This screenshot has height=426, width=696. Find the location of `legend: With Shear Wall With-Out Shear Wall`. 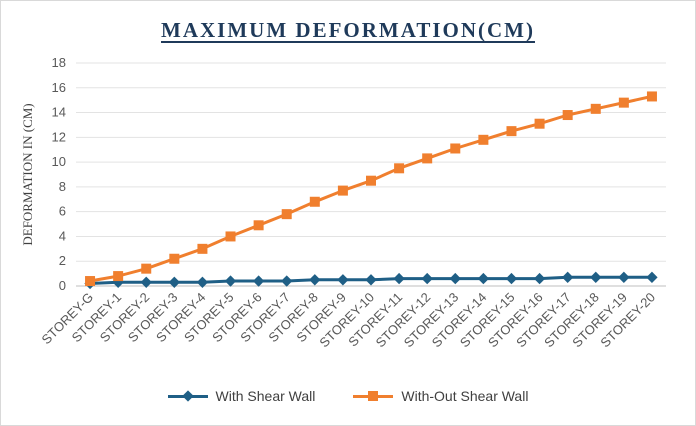

legend: With Shear Wall With-Out Shear Wall is located at coordinates (348, 396).